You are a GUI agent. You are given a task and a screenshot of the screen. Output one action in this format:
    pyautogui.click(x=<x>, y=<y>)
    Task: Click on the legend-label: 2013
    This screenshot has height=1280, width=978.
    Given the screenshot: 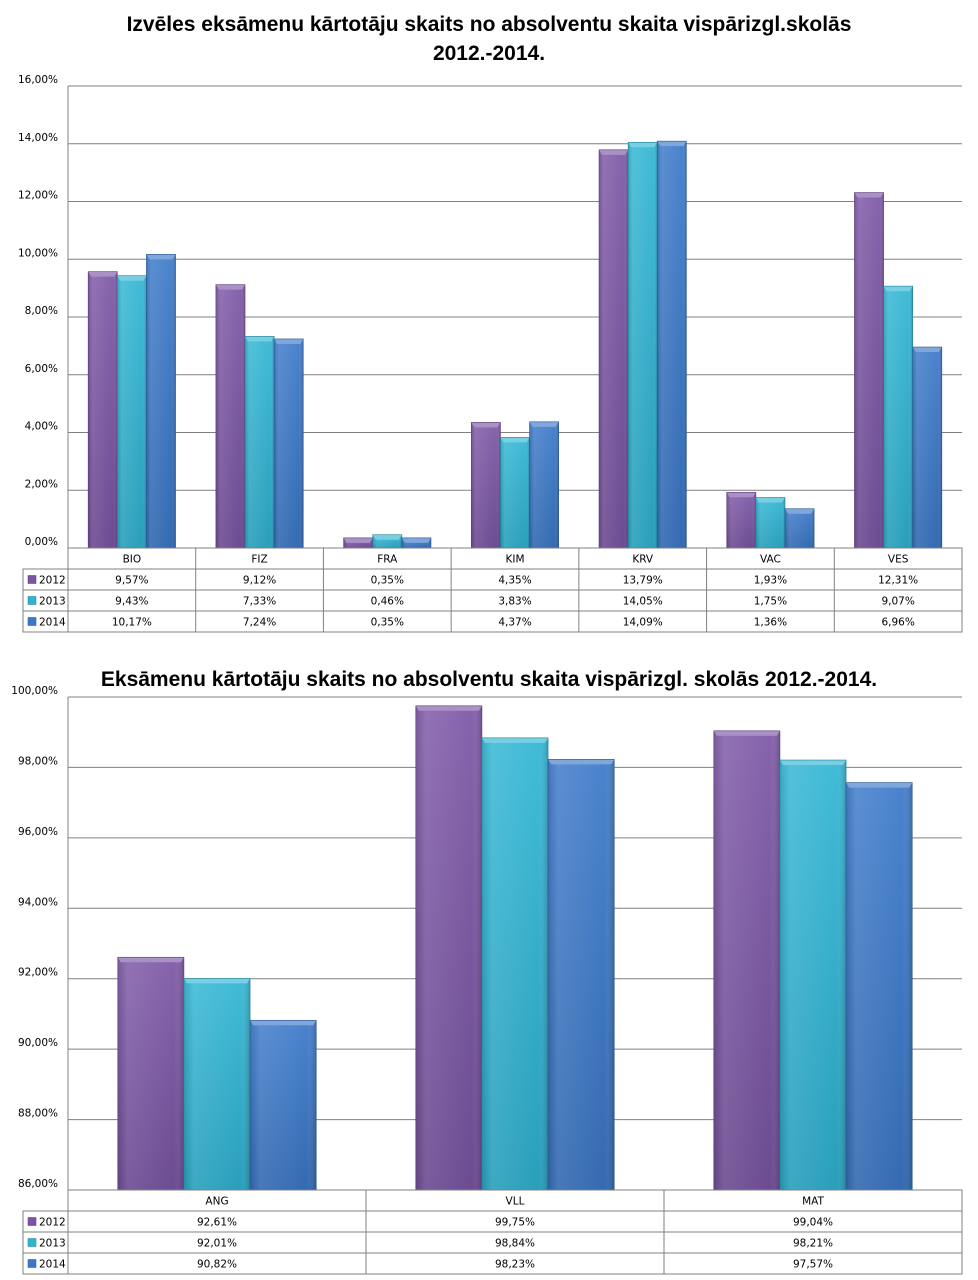 What is the action you would take?
    pyautogui.click(x=52, y=602)
    